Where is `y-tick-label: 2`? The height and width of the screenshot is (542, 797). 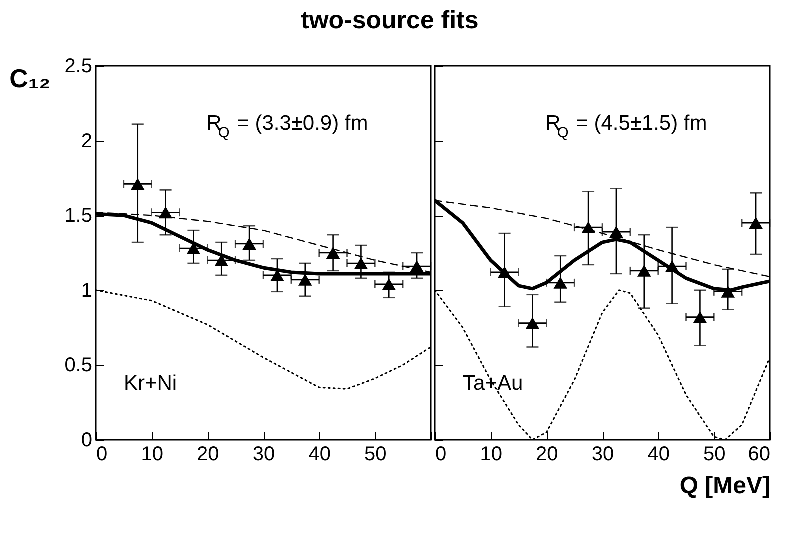 y-tick-label: 2 is located at coordinates (86, 141).